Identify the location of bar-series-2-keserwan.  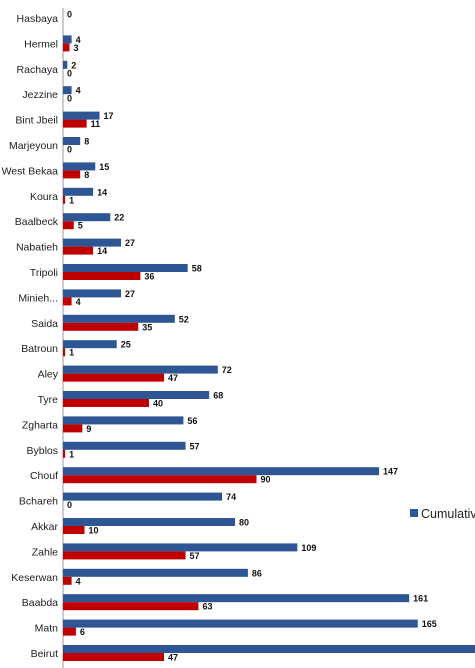
(67, 580).